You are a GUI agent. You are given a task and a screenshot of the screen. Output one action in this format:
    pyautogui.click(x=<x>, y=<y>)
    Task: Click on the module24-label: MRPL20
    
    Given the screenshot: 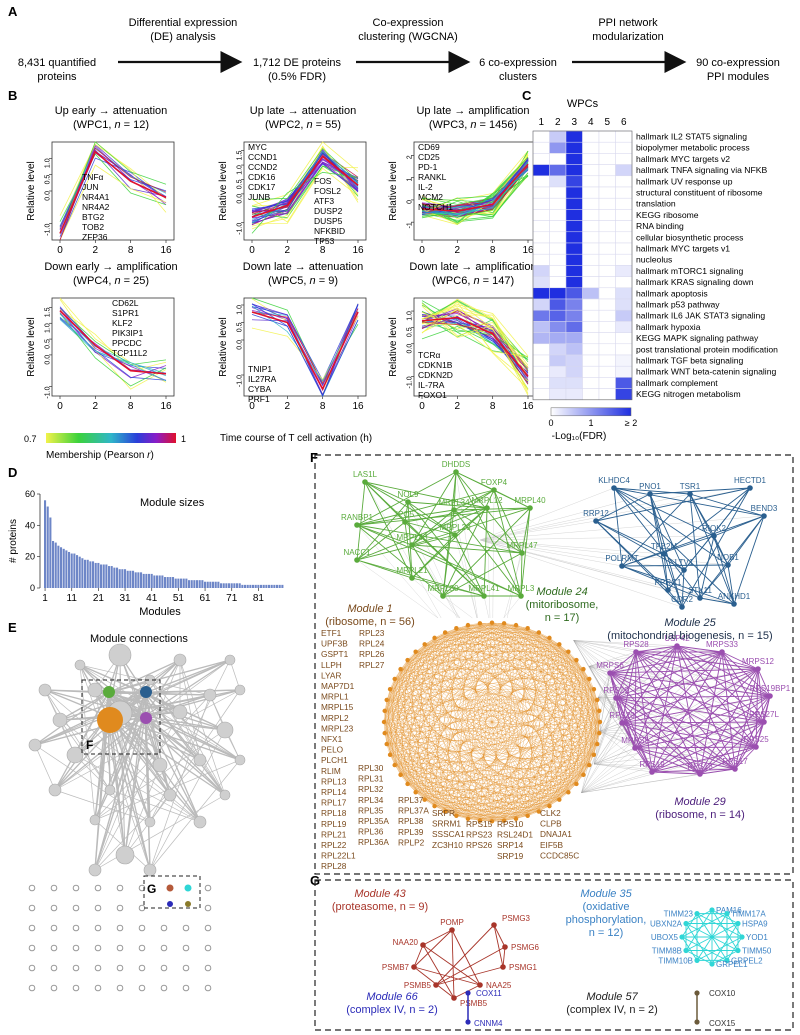 What is the action you would take?
    pyautogui.click(x=455, y=527)
    